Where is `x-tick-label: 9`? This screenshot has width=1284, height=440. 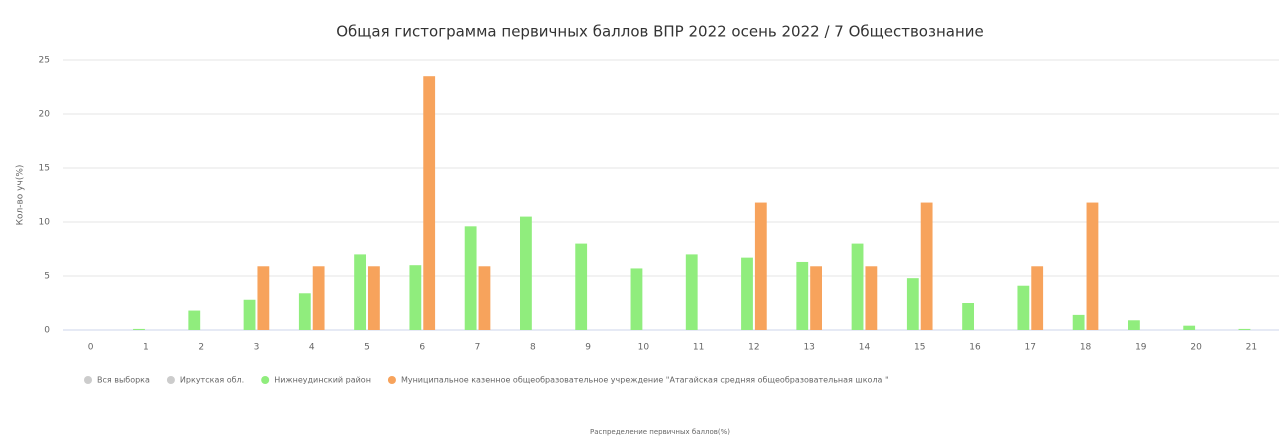 x-tick-label: 9 is located at coordinates (588, 348).